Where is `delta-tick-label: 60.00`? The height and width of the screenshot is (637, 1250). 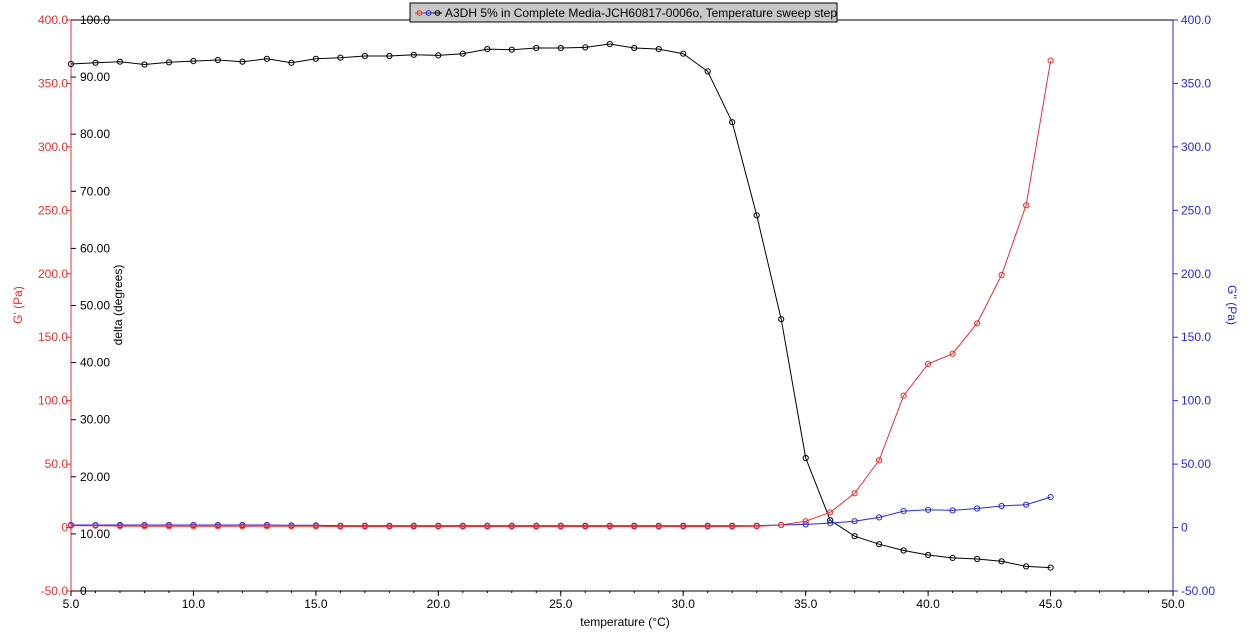
delta-tick-label: 60.00 is located at coordinates (95, 248).